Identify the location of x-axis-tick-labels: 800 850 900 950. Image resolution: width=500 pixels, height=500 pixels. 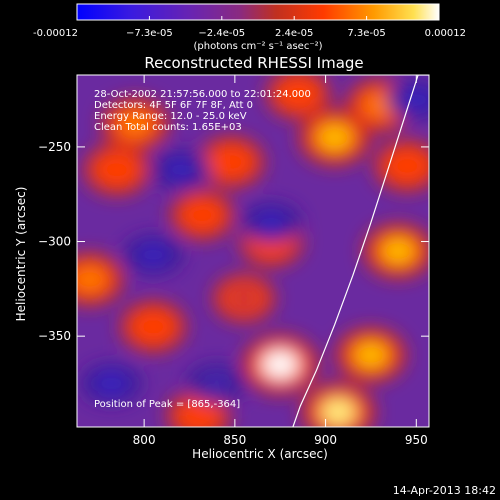
(280, 440).